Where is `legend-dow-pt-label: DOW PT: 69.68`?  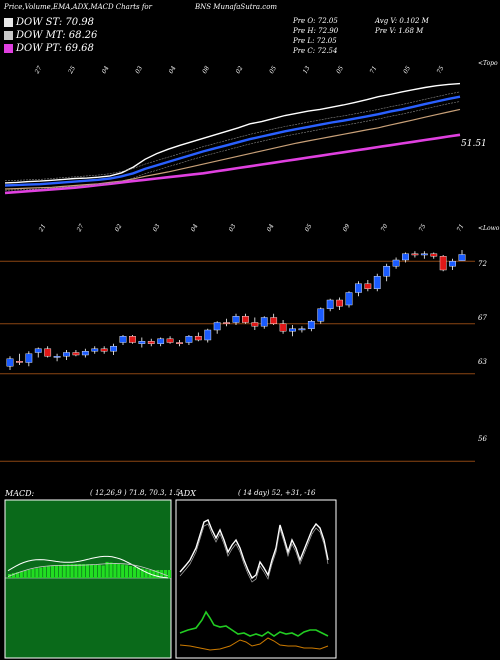
legend-dow-pt-label: DOW PT: 69.68 is located at coordinates (55, 48).